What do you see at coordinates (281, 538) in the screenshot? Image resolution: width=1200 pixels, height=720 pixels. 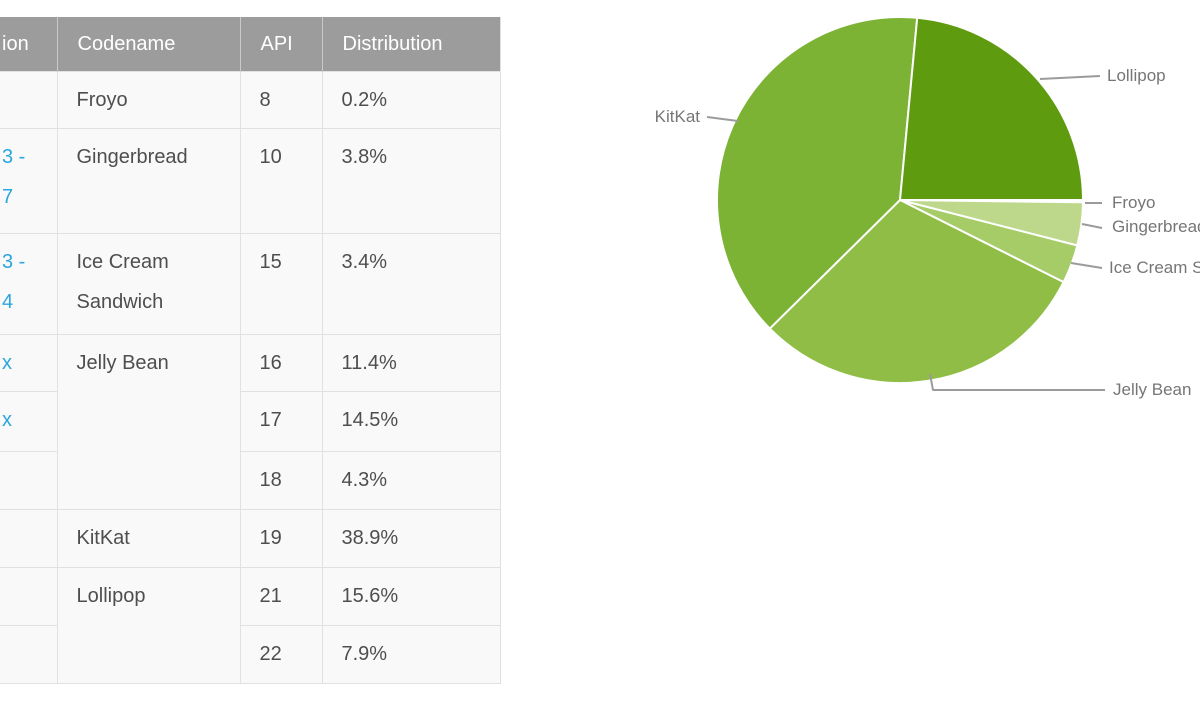 I see `cell-api: 19` at bounding box center [281, 538].